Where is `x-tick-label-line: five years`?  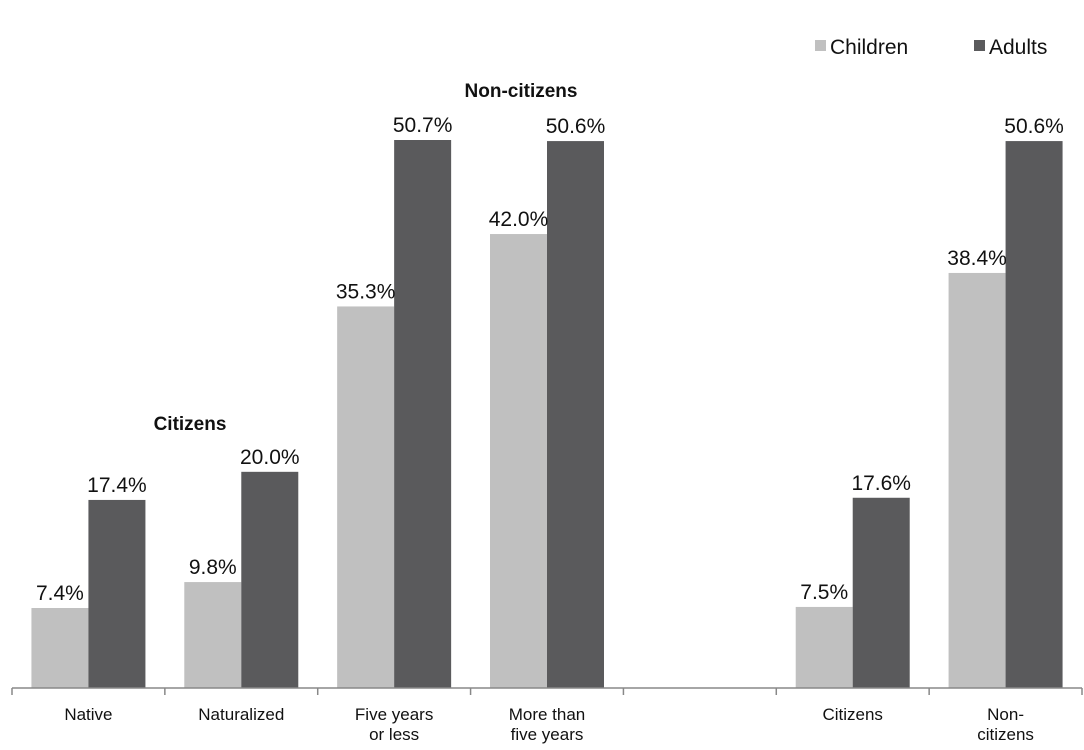
x-tick-label-line: five years is located at coordinates (547, 734).